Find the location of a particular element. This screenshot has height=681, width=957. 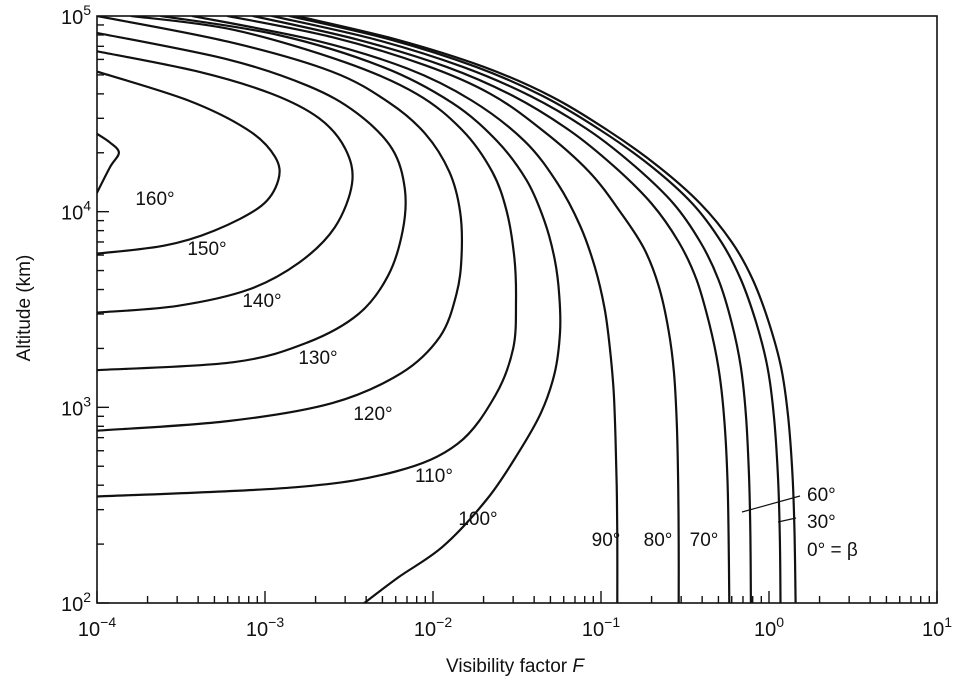

curve-label-10: 60° is located at coordinates (821, 495).